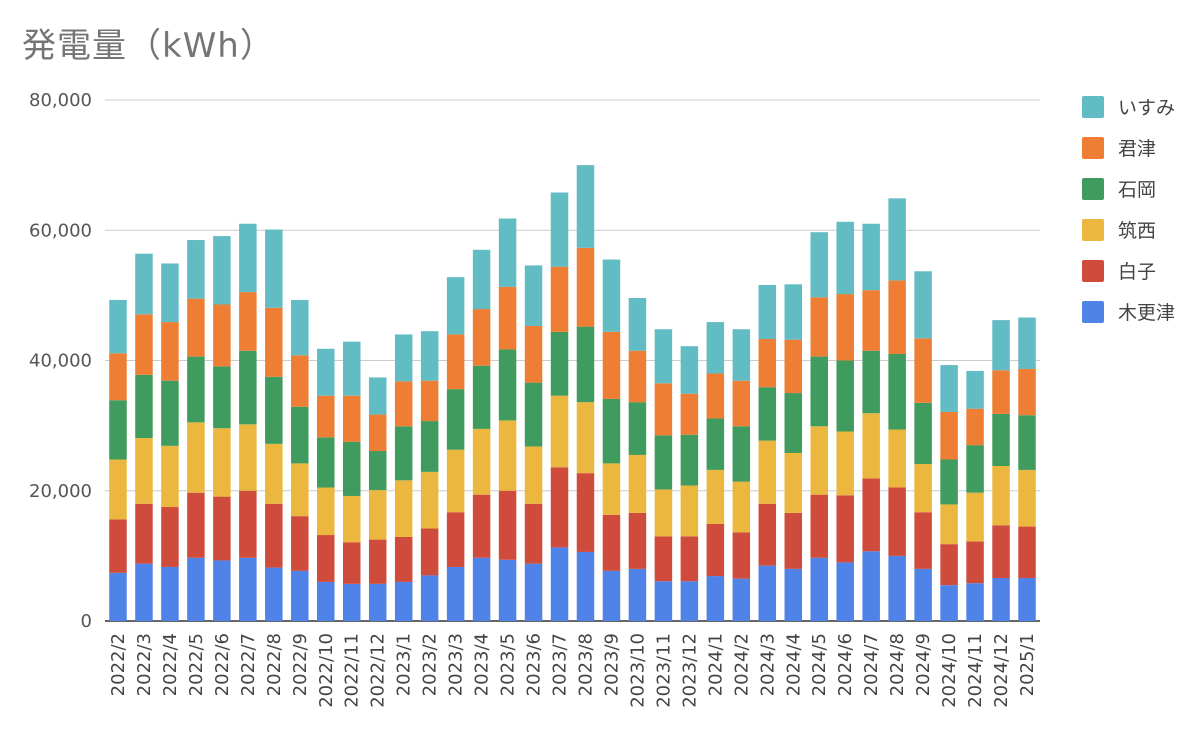  What do you see at coordinates (456, 664) in the screenshot?
I see `x-tick-label: 2023/3` at bounding box center [456, 664].